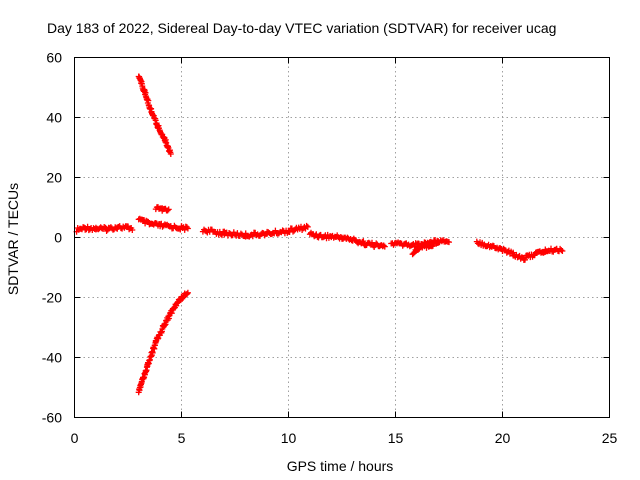 Image resolution: width=640 pixels, height=480 pixels. Describe the element at coordinates (52, 358) in the screenshot. I see `y-tick-label: -40` at that location.